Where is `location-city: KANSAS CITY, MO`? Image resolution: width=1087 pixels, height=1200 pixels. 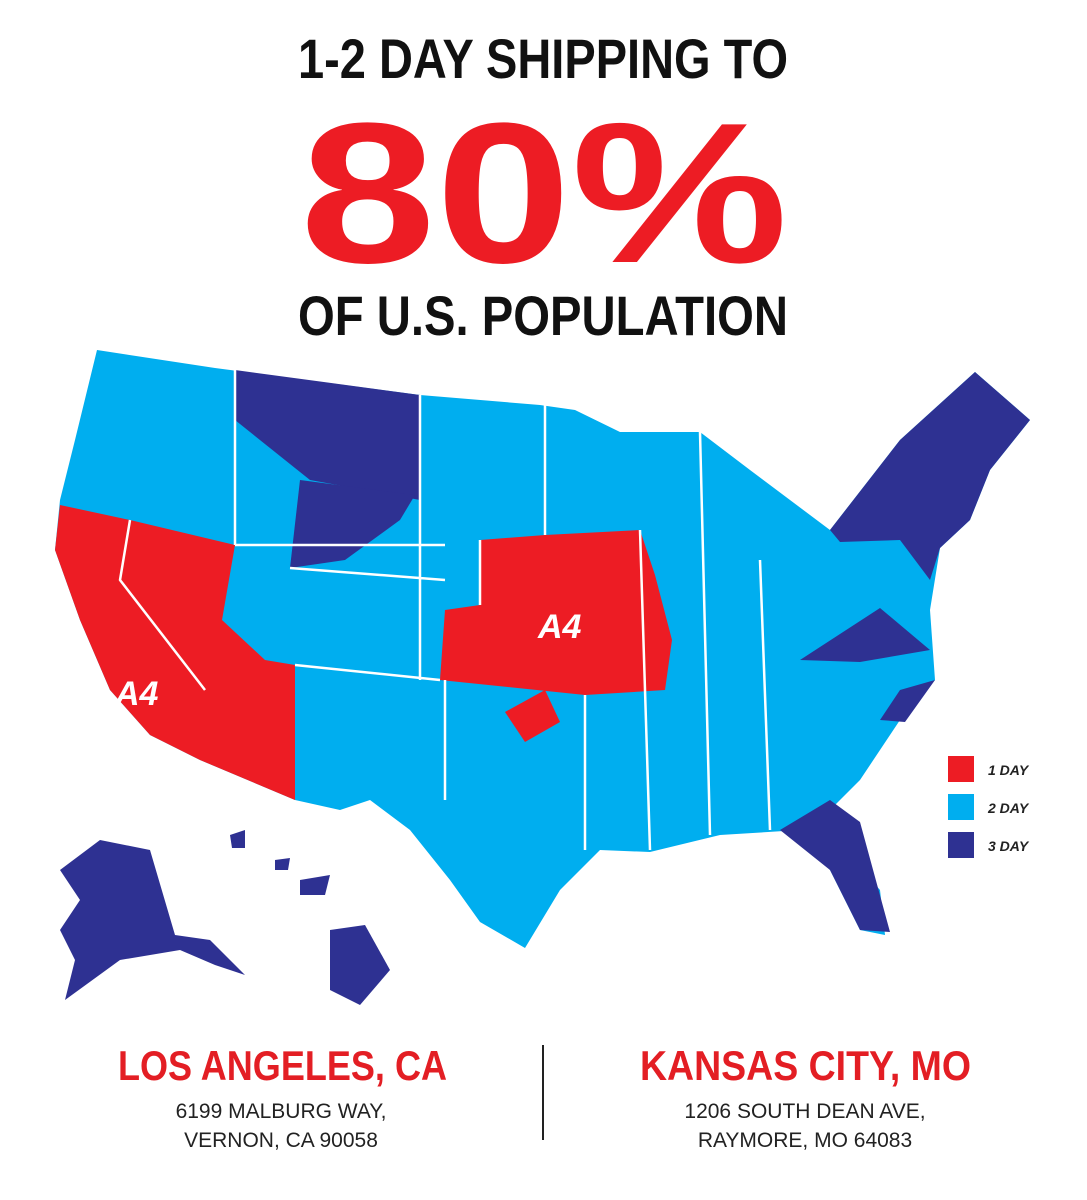 location-city: KANSAS CITY, MO is located at coordinates (805, 1065).